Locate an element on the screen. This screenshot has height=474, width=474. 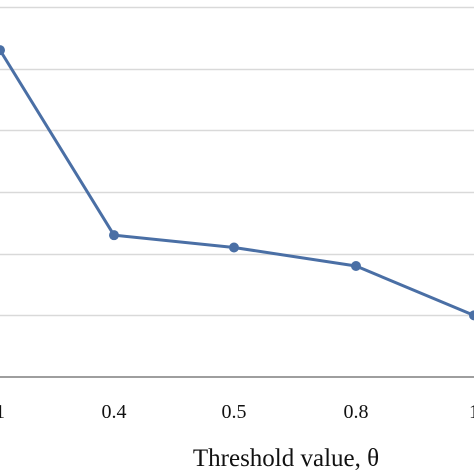
x-tick-labels: 1 0.4 0.5 0.8 1 is located at coordinates (237, 412).